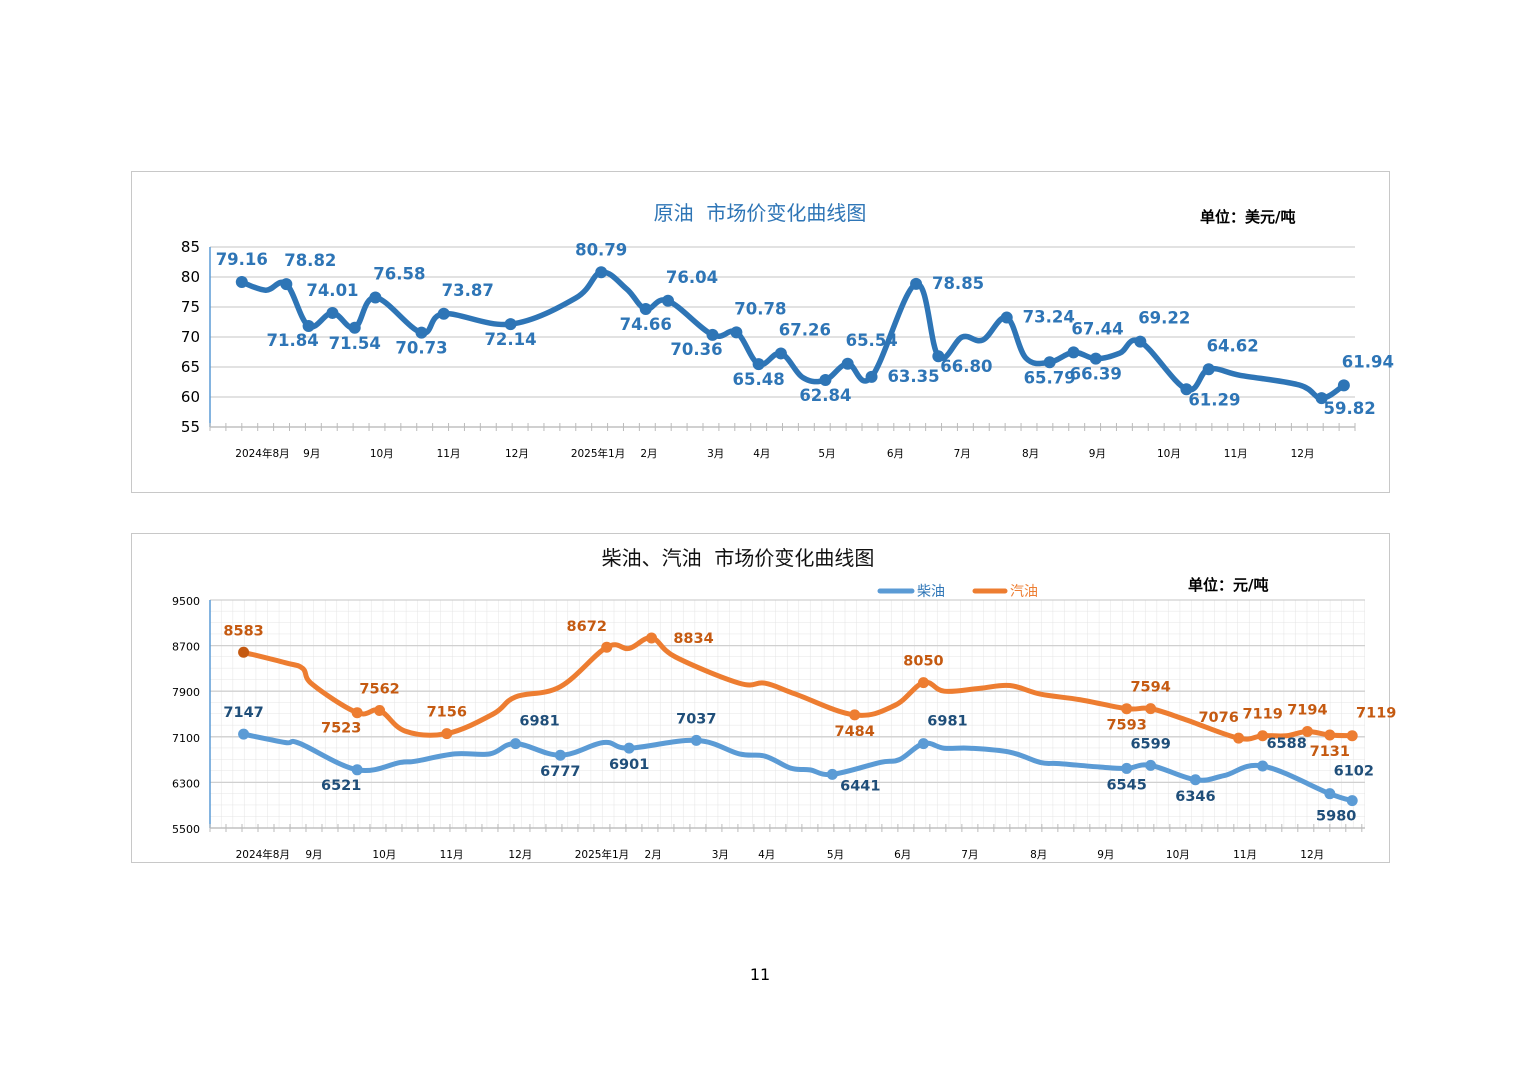 Image resolution: width=1520 pixels, height=1074 pixels. I want to click on data-label: 79.16, so click(242, 259).